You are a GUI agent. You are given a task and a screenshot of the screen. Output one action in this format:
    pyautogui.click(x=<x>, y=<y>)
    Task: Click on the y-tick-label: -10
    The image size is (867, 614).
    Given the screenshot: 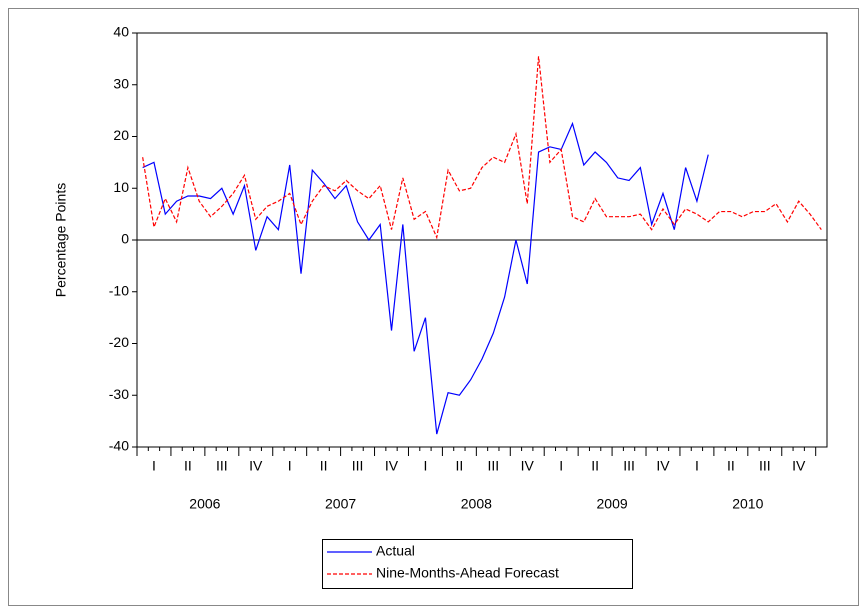 What is the action you would take?
    pyautogui.click(x=119, y=290)
    